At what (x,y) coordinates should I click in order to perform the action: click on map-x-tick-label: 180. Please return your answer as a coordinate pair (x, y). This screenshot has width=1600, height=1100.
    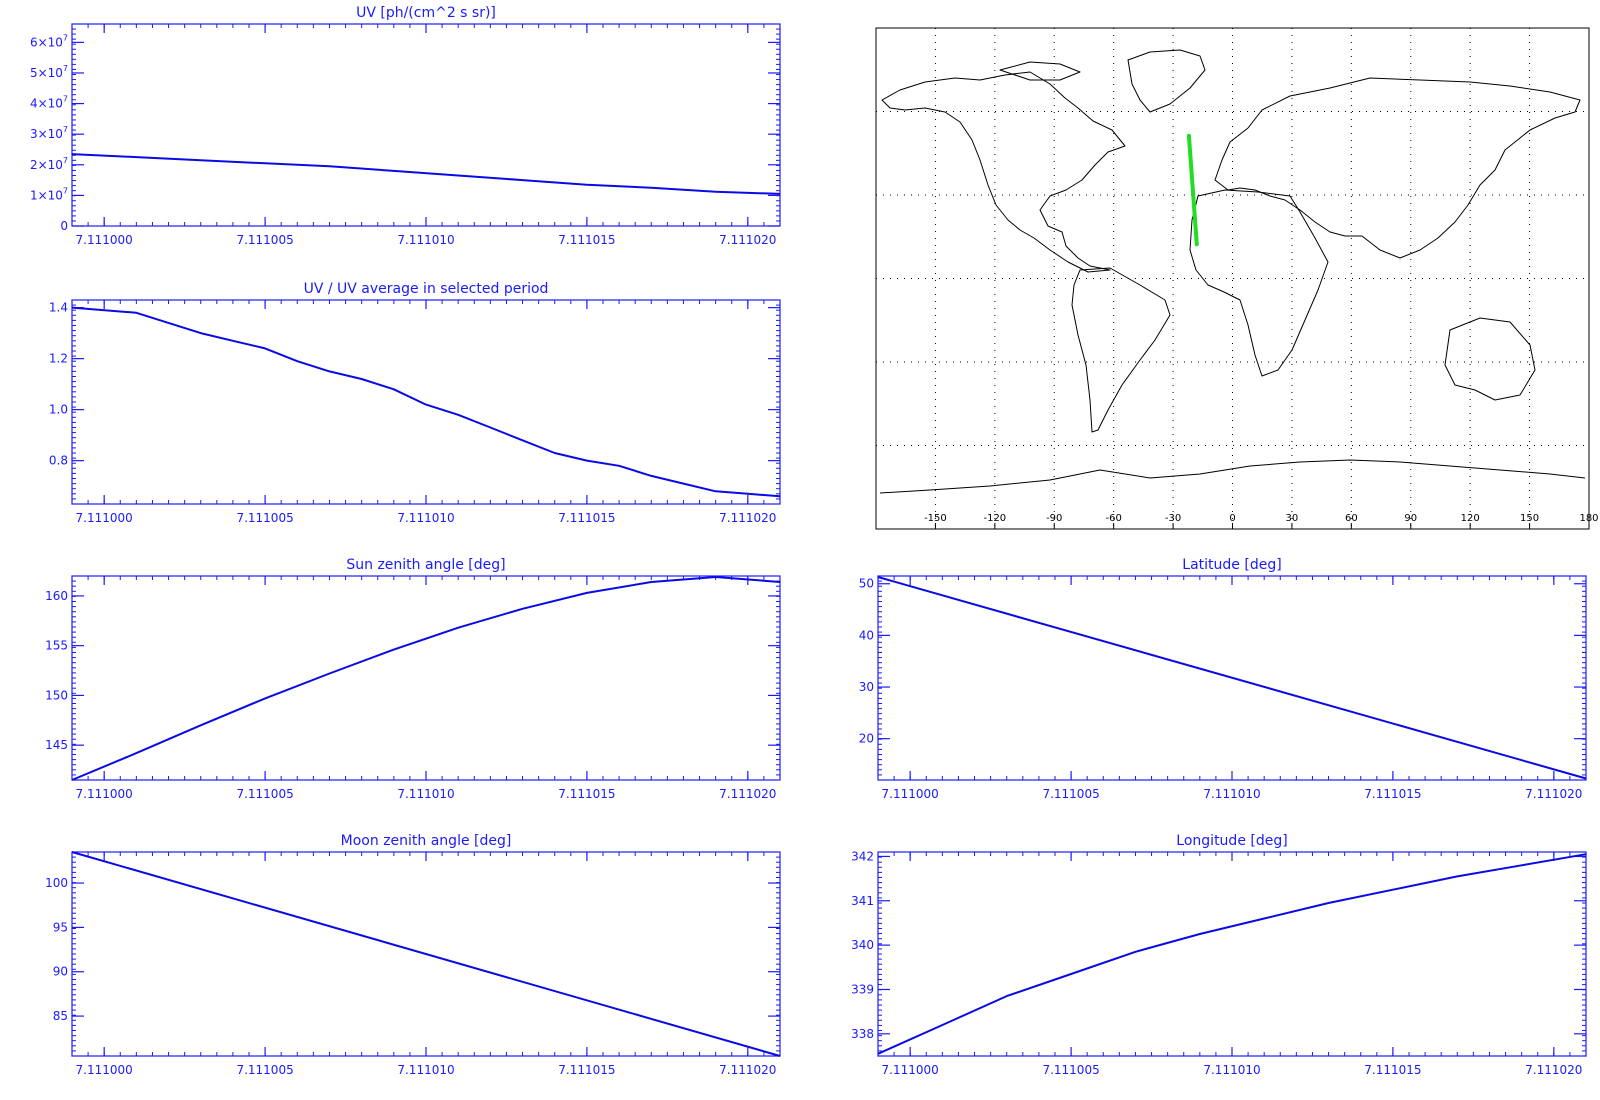
    Looking at the image, I should click on (1588, 518).